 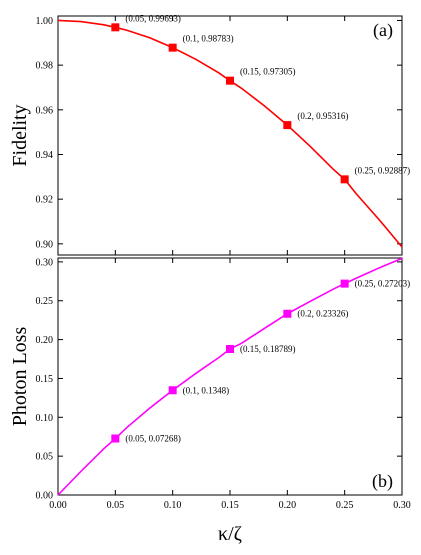 What do you see at coordinates (383, 30) in the screenshot?
I see `panel-a-label: (a)` at bounding box center [383, 30].